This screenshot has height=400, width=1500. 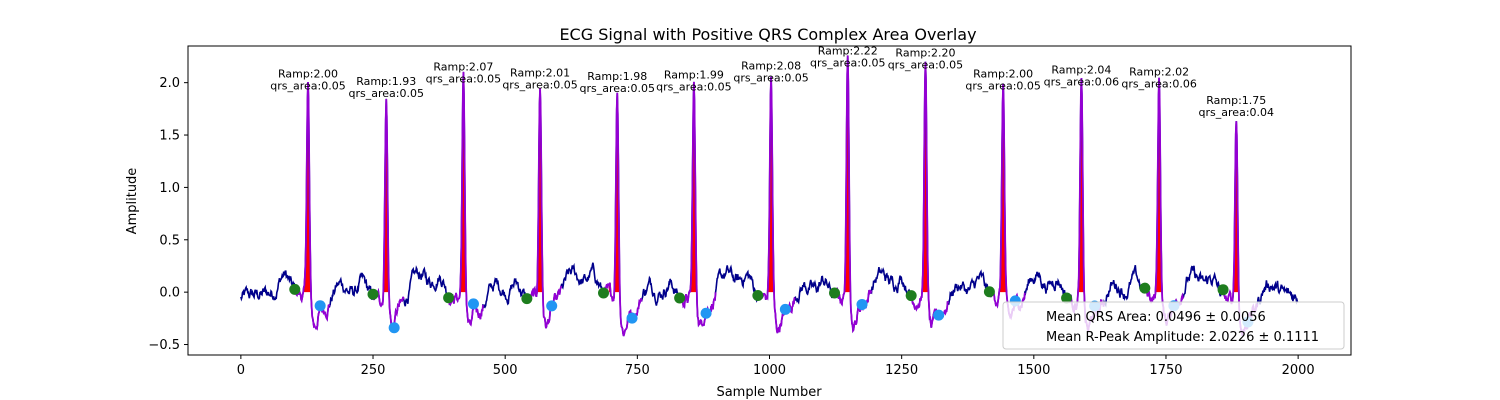 What do you see at coordinates (169, 188) in the screenshot?
I see `y-tick-label-3: 1.0` at bounding box center [169, 188].